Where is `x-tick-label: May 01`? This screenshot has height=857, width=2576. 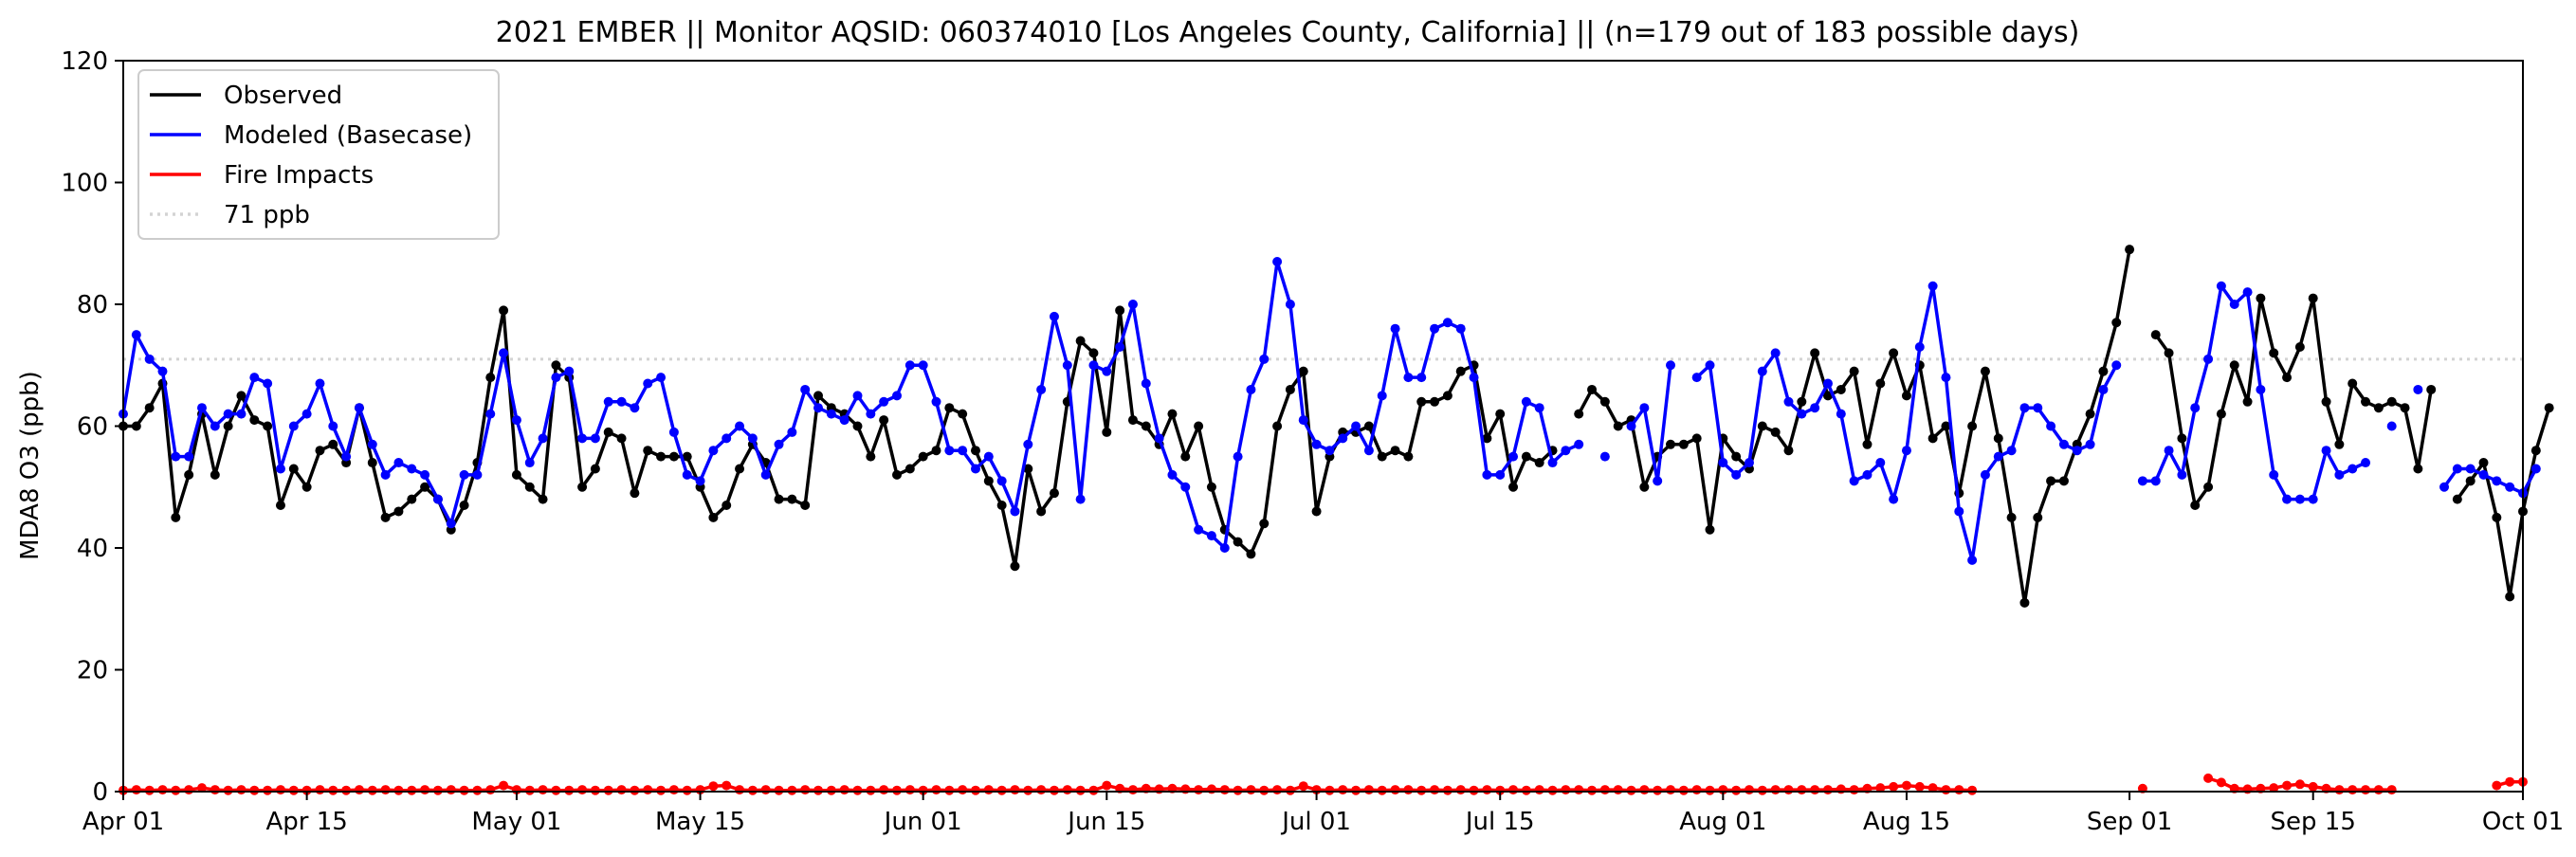 x-tick-label: May 01 is located at coordinates (516, 822).